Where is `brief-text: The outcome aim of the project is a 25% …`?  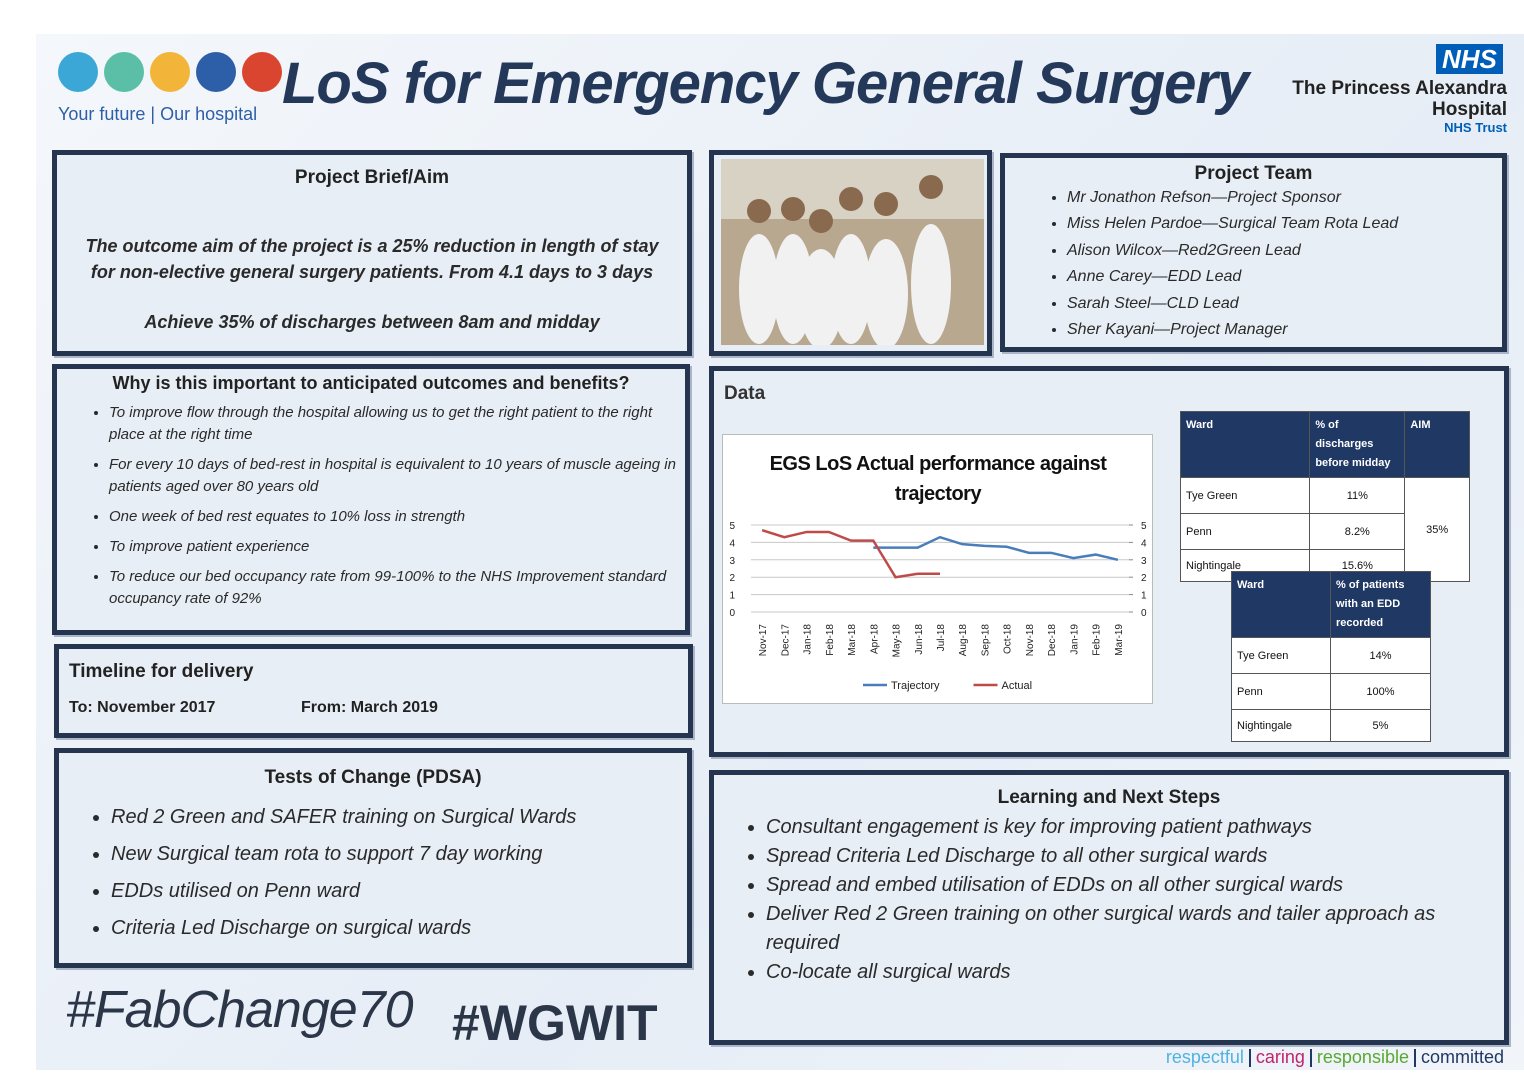
brief-text: The outcome aim of the project is a 25% … is located at coordinates (372, 284).